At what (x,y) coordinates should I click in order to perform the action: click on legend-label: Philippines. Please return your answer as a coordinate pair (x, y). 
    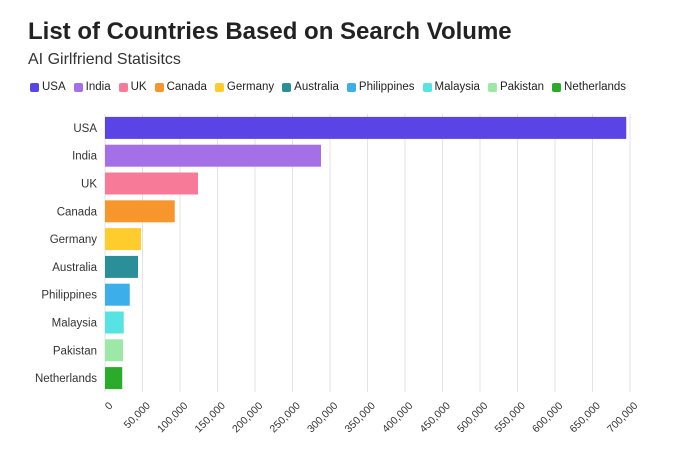
    Looking at the image, I should click on (386, 87).